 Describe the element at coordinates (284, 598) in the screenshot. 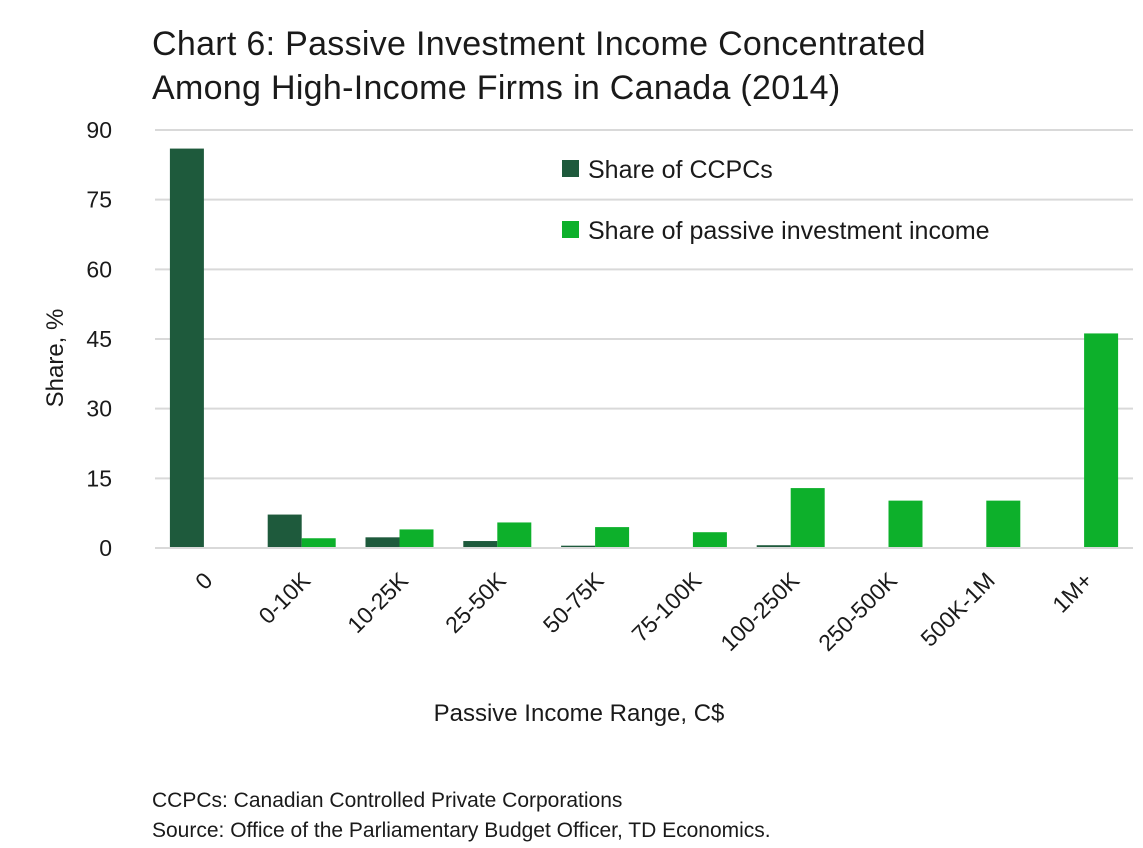

I see `x-tick-label: 0-10K` at that location.